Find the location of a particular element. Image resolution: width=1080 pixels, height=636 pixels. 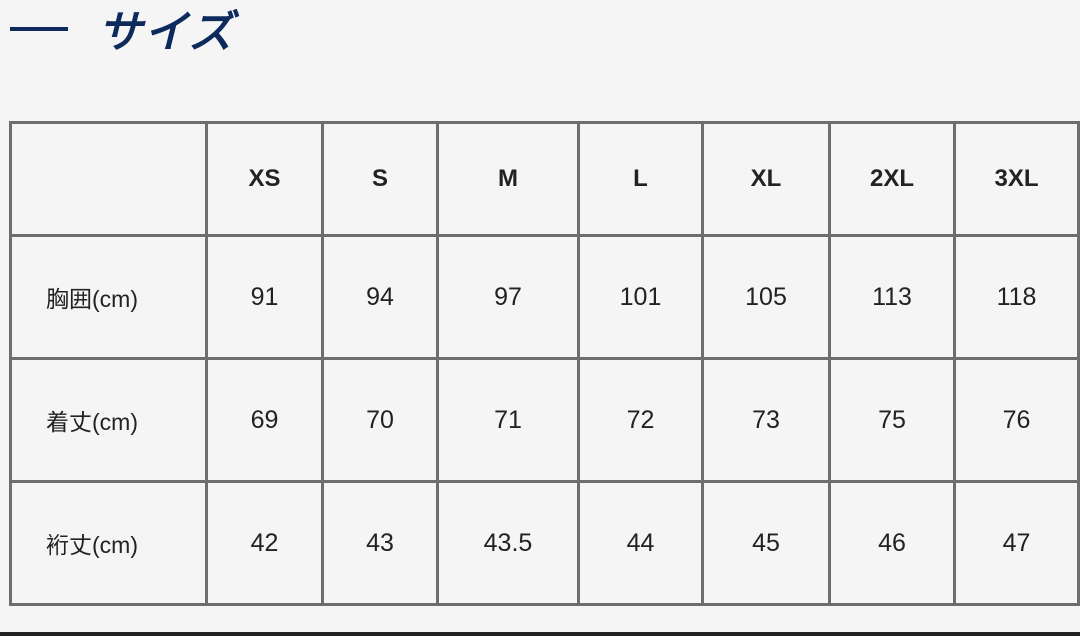

row-label: 着丈(cm) is located at coordinates (108, 420).